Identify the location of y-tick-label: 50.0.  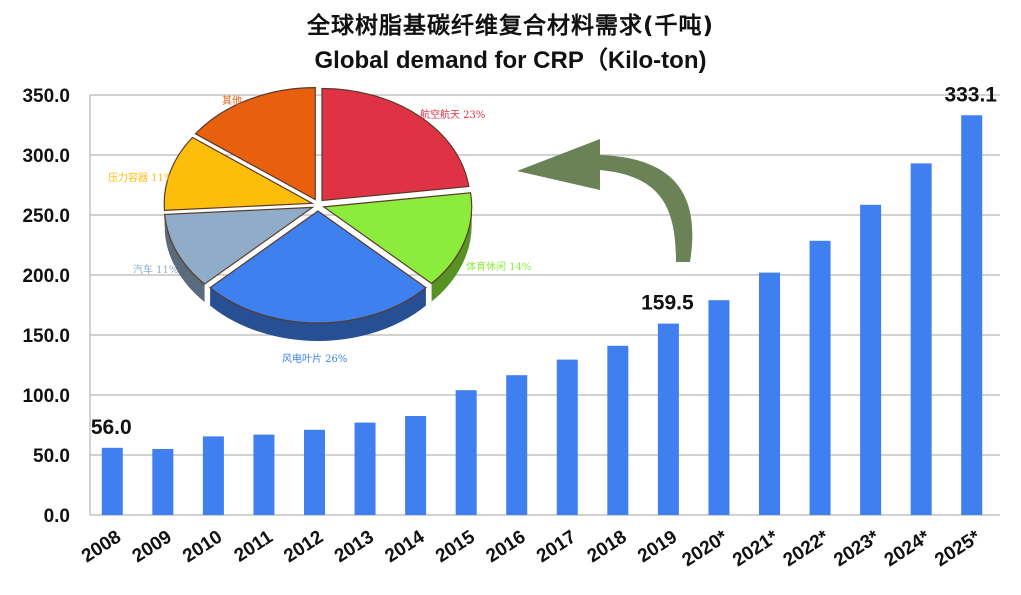
(51, 456).